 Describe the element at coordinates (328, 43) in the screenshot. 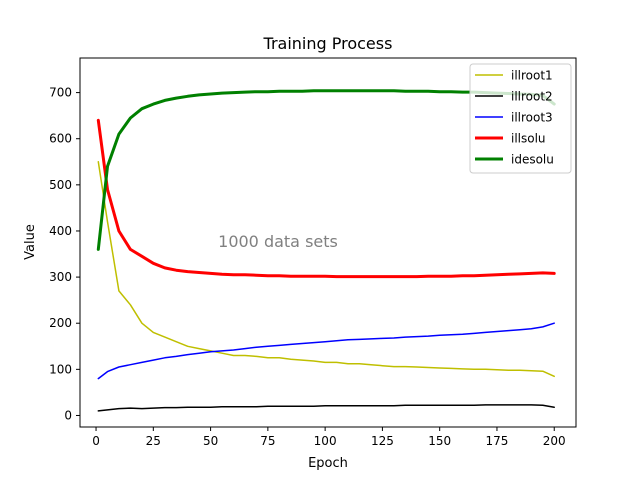

I see `chart-title: Training Process` at that location.